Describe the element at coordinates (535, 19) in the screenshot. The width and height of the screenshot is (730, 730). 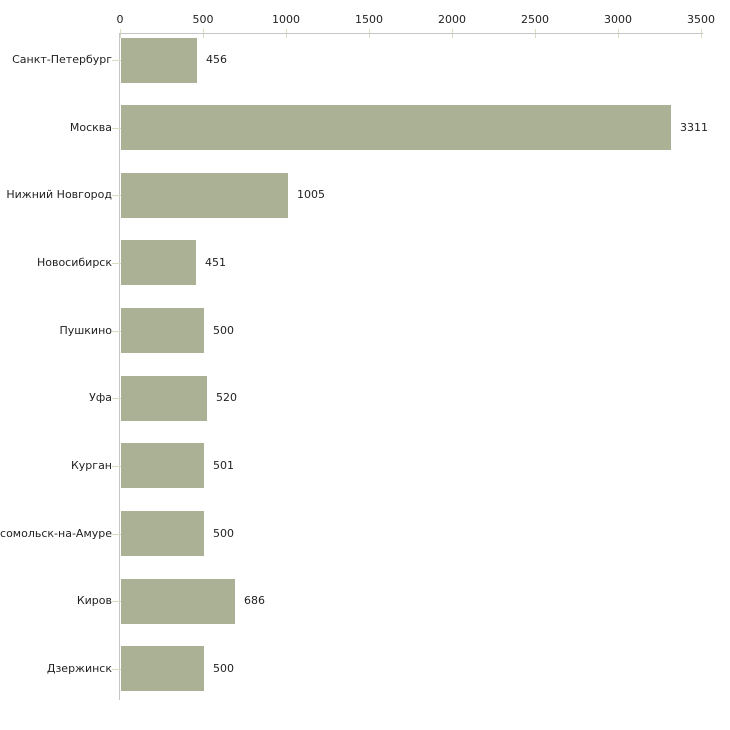
I see `x-tick-label: 2500` at that location.